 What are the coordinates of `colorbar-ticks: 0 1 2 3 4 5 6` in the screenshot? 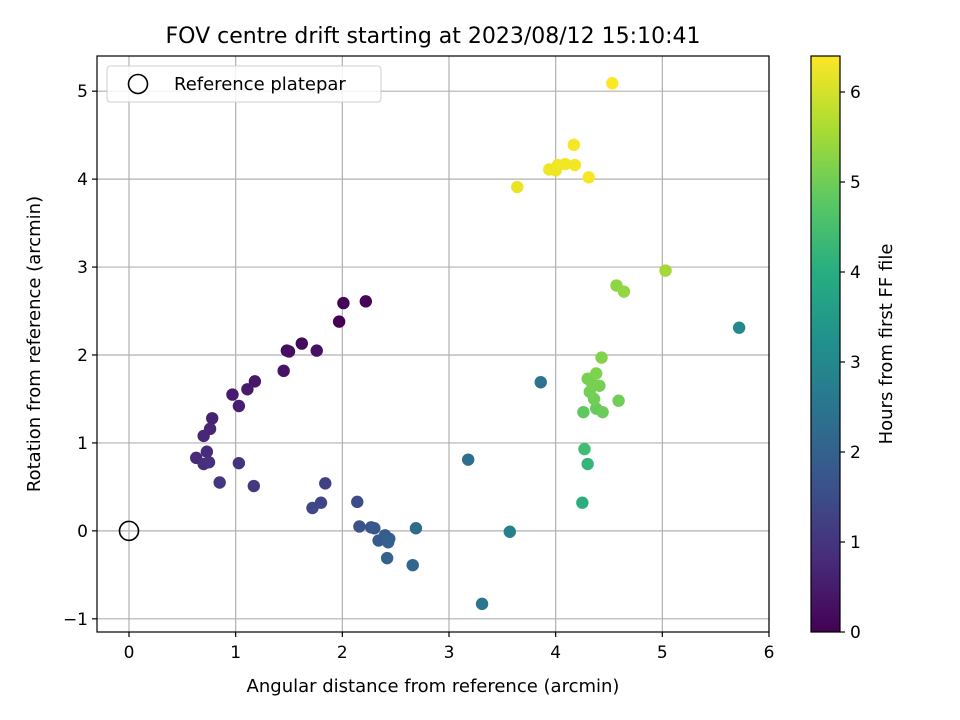 It's located at (850, 363).